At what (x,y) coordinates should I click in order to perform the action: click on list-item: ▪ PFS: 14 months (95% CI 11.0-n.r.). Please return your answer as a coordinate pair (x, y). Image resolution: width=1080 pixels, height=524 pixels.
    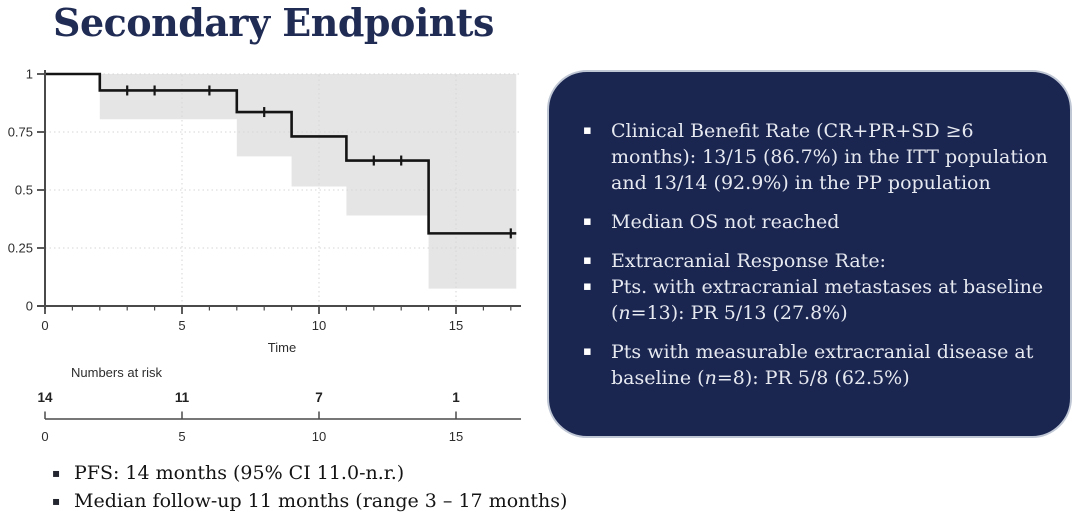
    Looking at the image, I should click on (309, 473).